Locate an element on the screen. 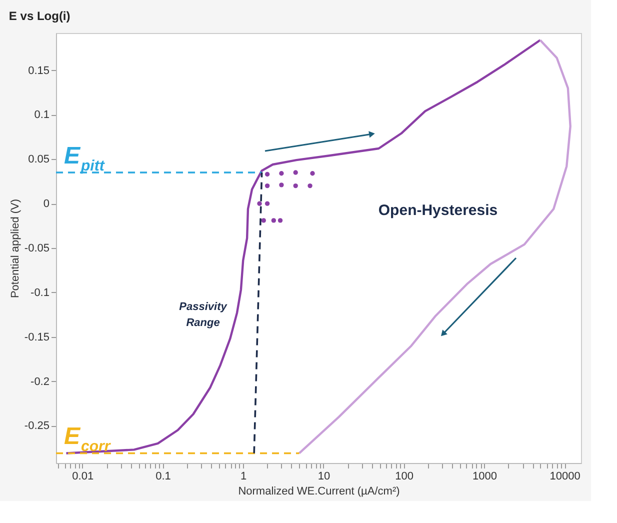  y-axis-title: Potential applied (V) is located at coordinates (15, 248).